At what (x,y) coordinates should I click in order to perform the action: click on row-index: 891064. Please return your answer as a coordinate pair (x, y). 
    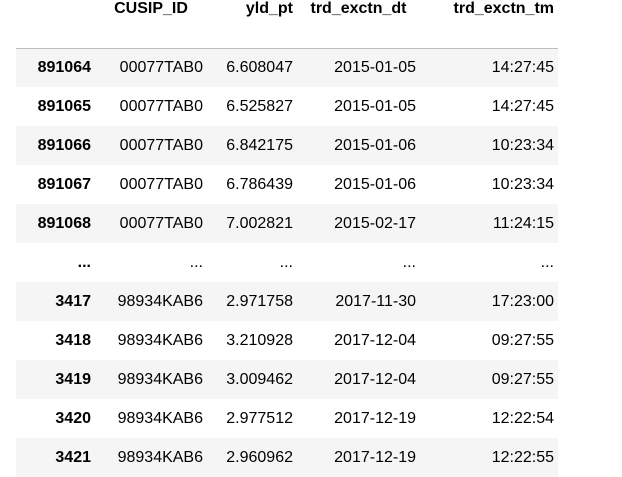
    Looking at the image, I should click on (64, 67).